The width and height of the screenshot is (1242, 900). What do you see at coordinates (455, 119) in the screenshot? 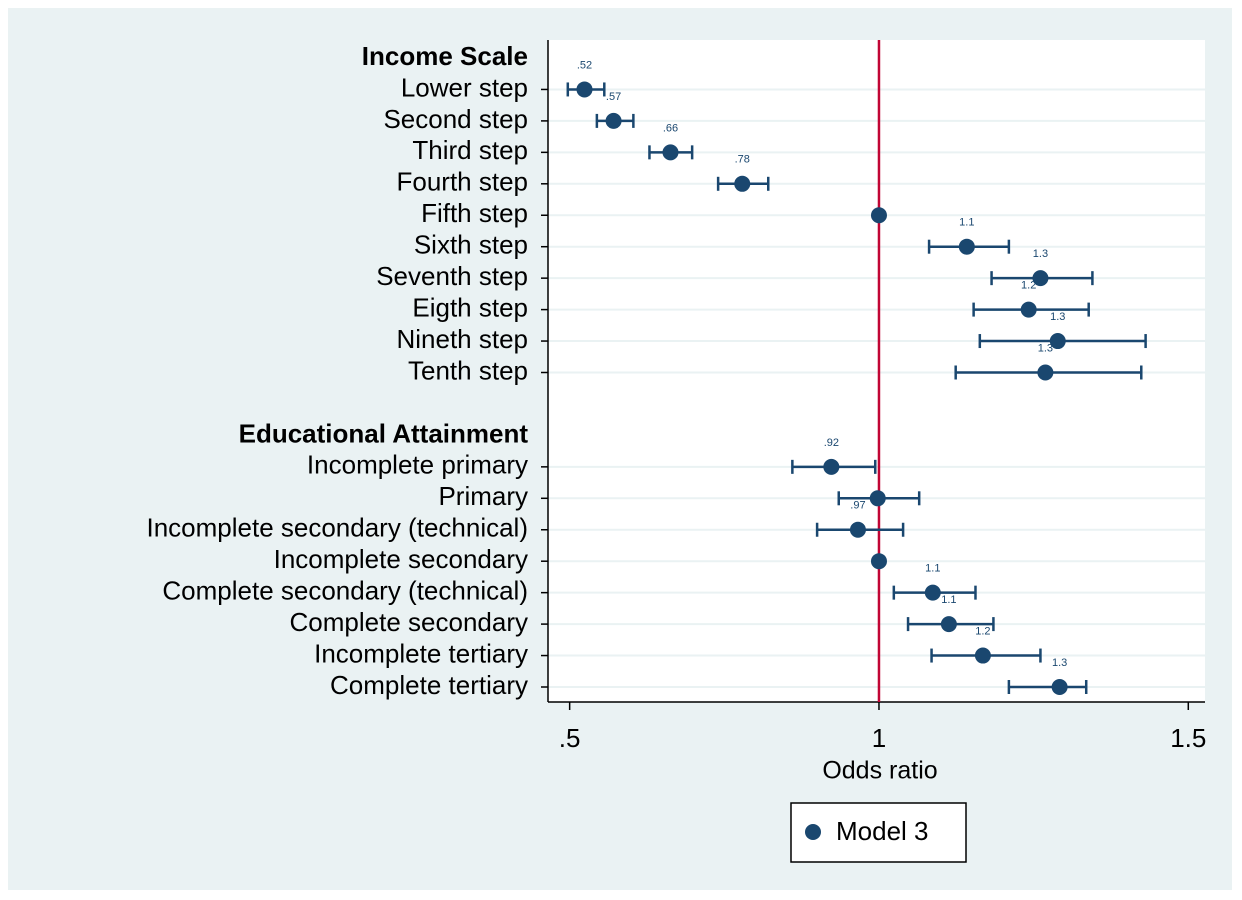
I see `y-tick-label: Second step` at bounding box center [455, 119].